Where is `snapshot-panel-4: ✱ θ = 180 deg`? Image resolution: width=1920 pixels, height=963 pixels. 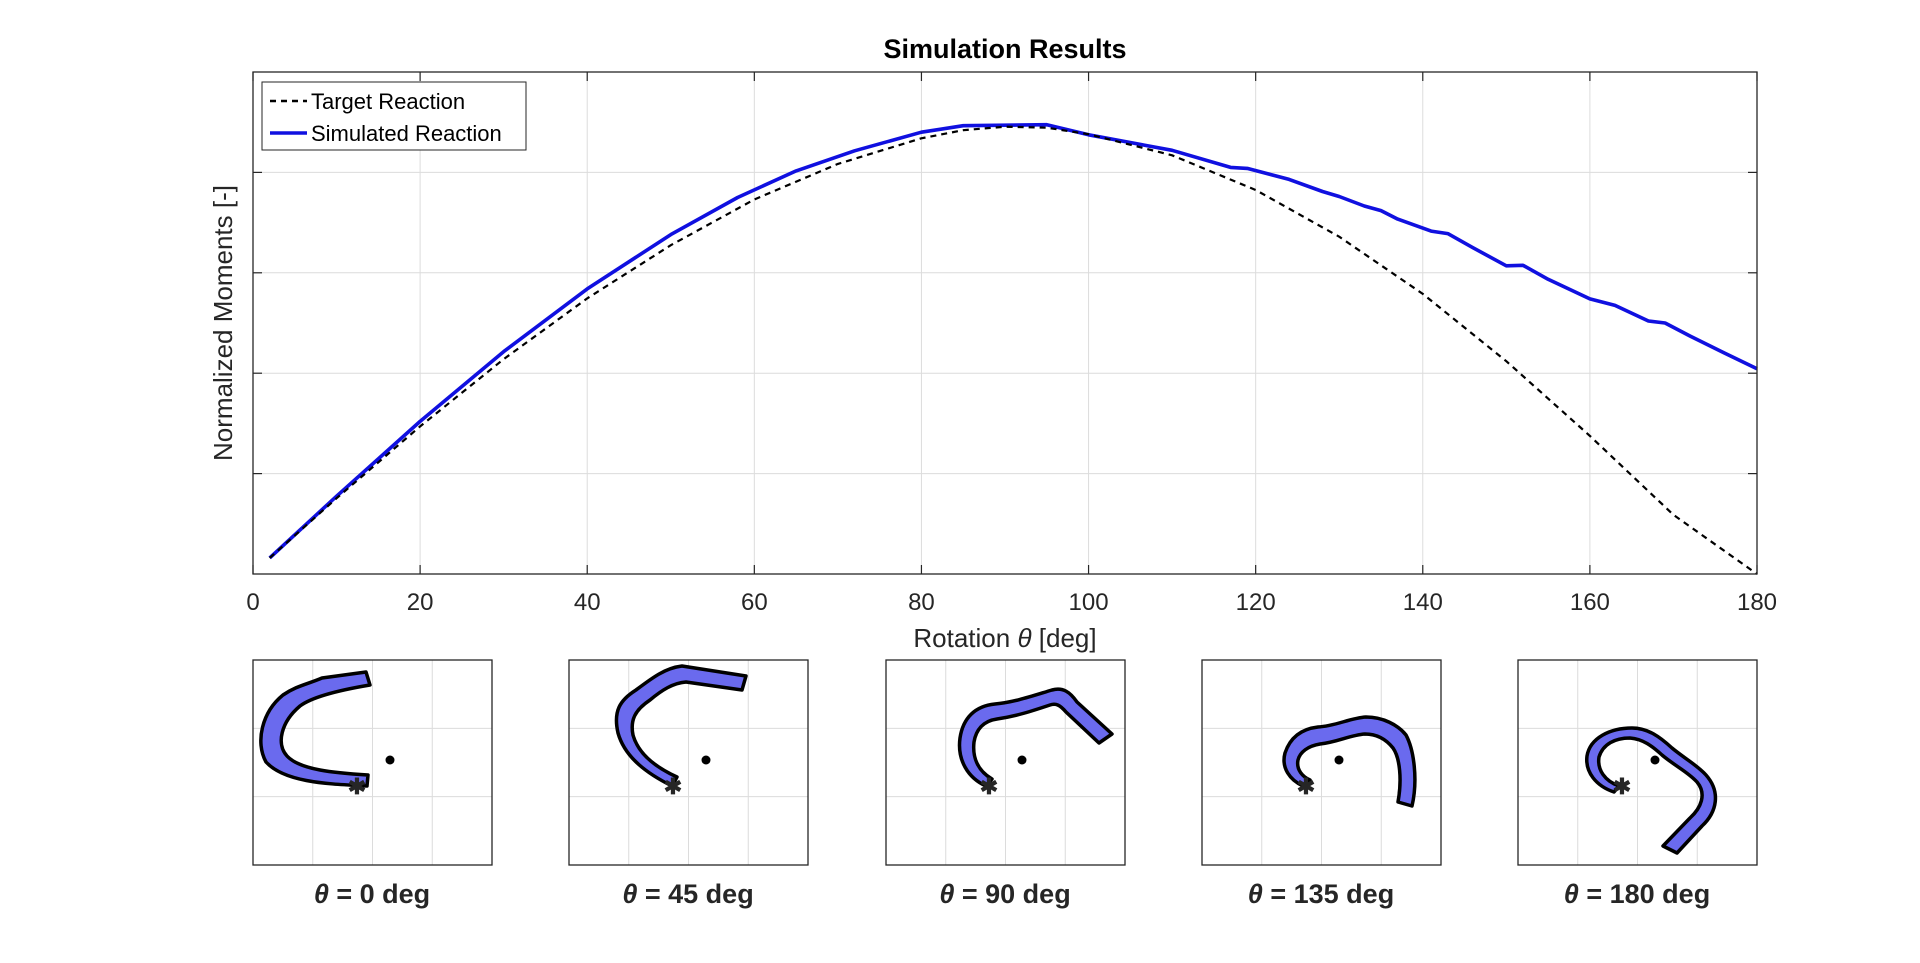
snapshot-panel-4: ✱ θ = 180 deg is located at coordinates (1637, 784).